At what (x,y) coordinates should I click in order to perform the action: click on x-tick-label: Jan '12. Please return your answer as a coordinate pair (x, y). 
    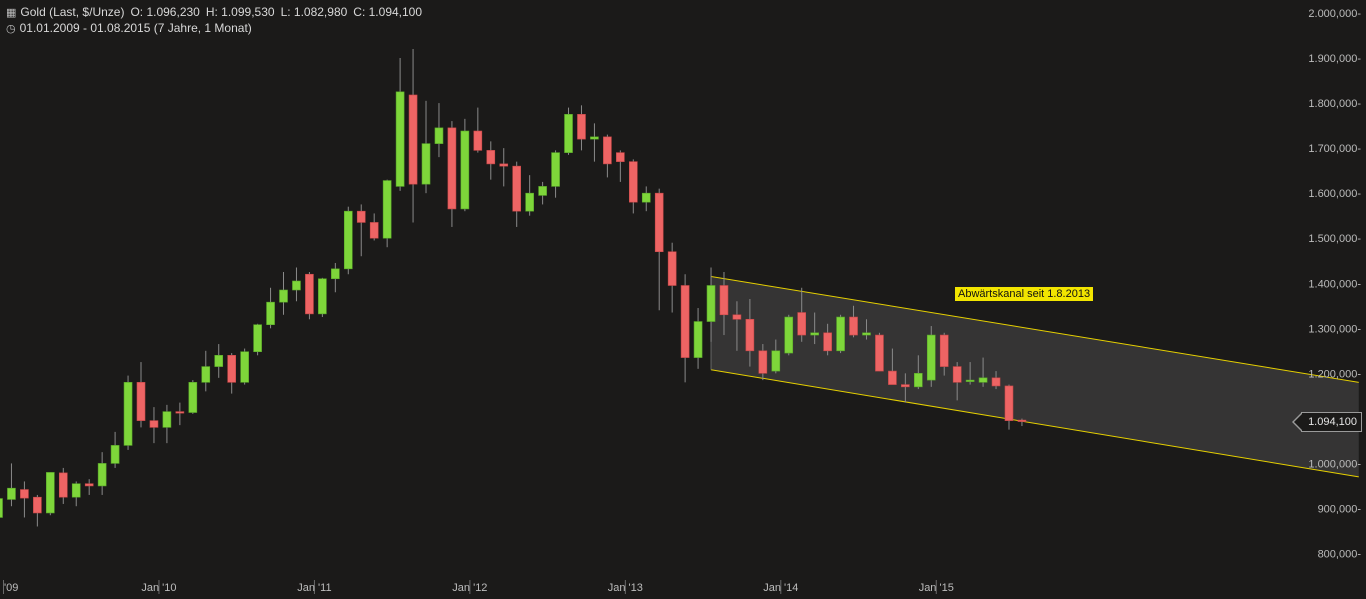
    Looking at the image, I should click on (469, 588).